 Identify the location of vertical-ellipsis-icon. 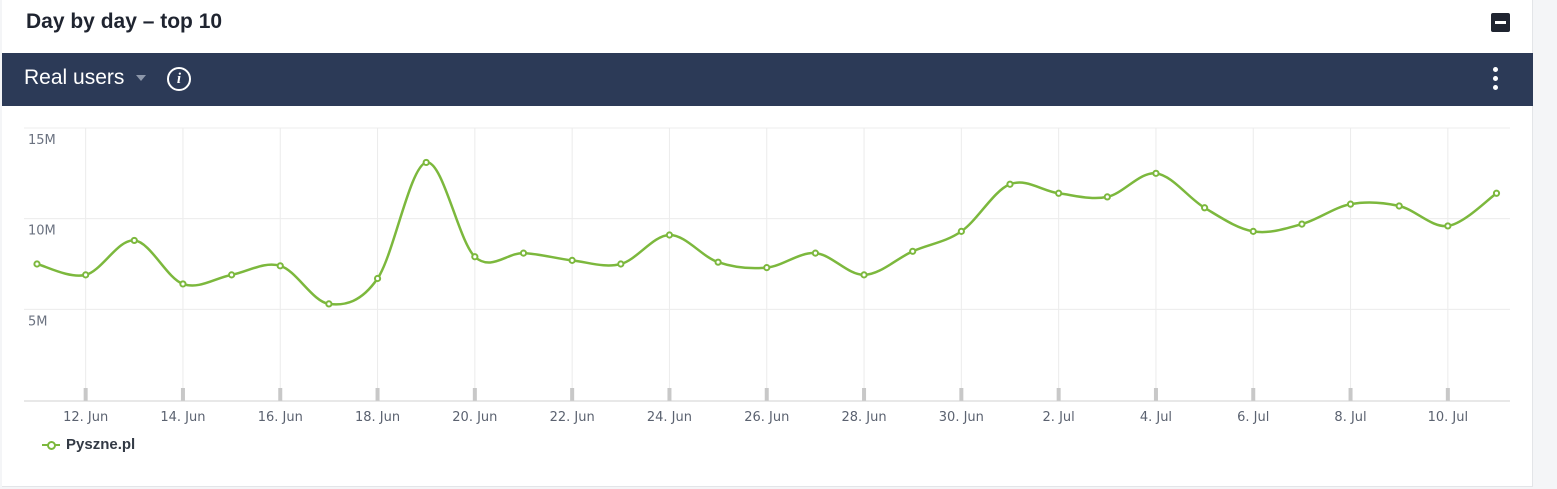
(1495, 79).